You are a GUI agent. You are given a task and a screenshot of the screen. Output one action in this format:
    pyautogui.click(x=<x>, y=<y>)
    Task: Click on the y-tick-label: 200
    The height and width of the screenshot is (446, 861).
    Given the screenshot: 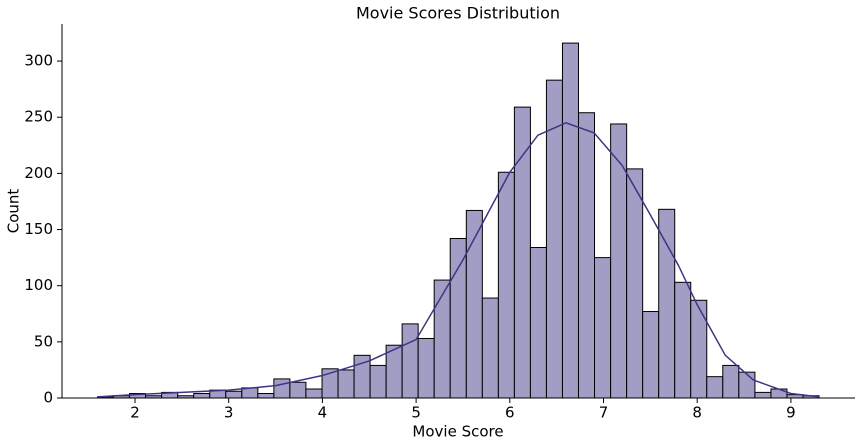 What is the action you would take?
    pyautogui.click(x=38, y=173)
    